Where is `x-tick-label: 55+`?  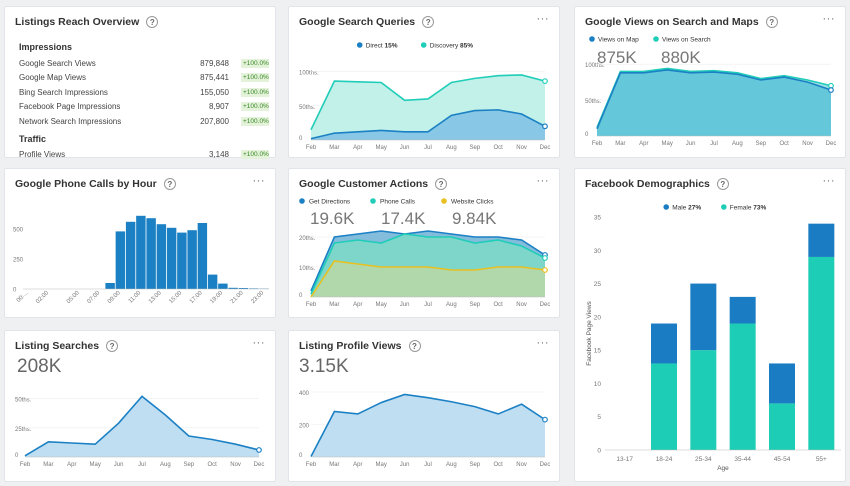 x-tick-label: 55+ is located at coordinates (821, 459).